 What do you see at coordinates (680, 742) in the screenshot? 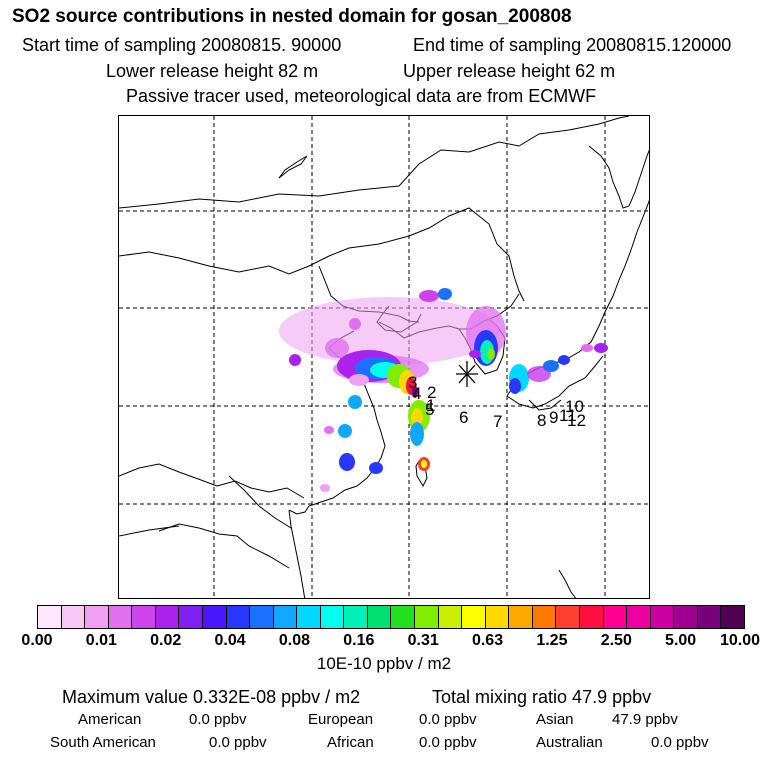
I see `region-value-australian: 0.0 ppbv` at bounding box center [680, 742].